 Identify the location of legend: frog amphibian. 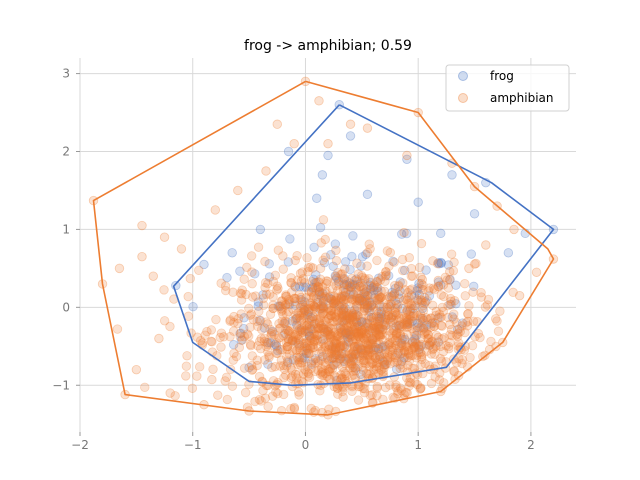
(507, 88).